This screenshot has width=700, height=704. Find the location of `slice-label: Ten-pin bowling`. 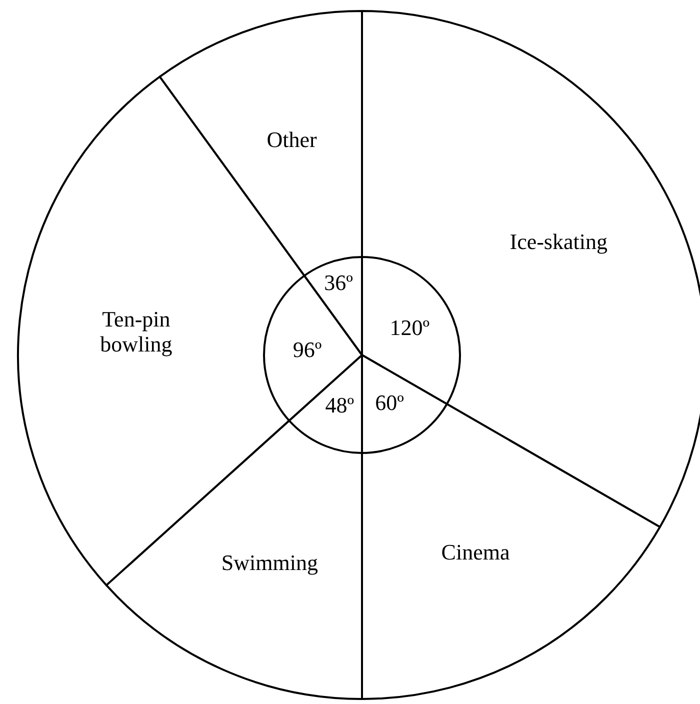

slice-label: Ten-pin bowling is located at coordinates (136, 331).